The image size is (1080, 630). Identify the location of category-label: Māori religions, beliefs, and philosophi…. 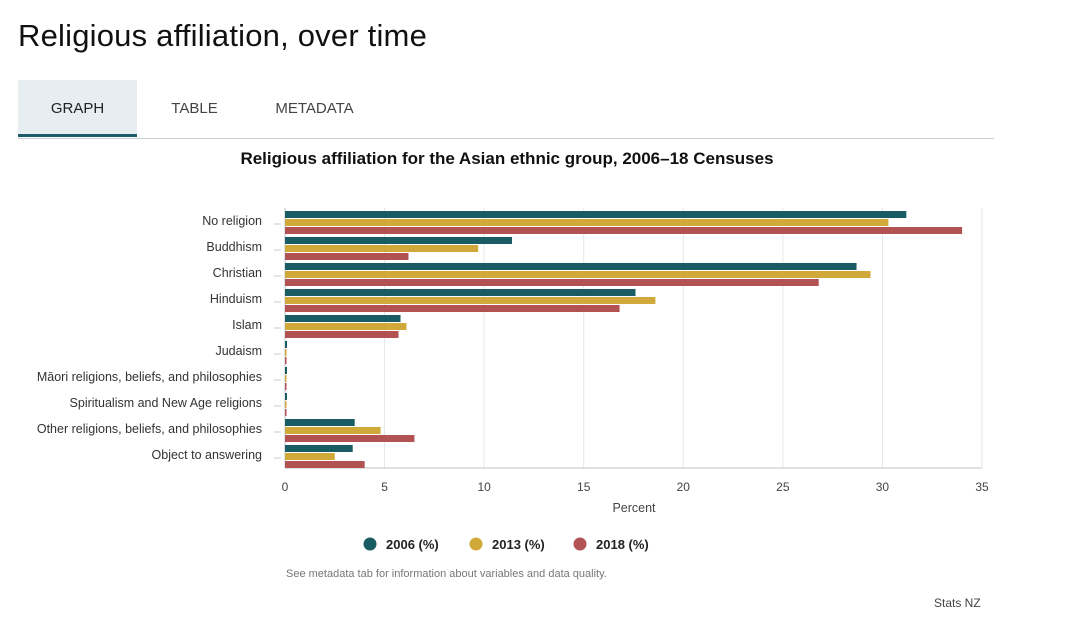
(149, 377).